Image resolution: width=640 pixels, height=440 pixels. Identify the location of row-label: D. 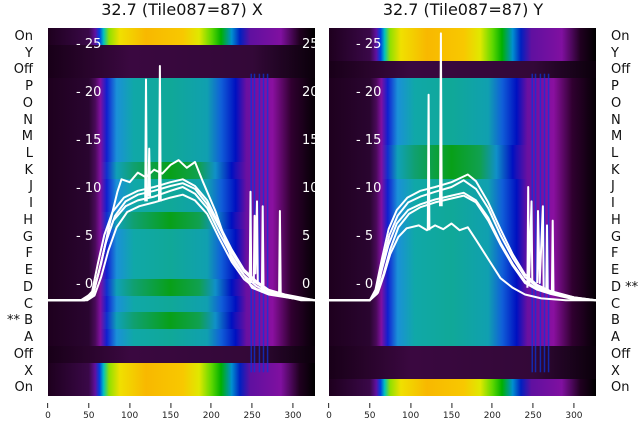
(27, 287).